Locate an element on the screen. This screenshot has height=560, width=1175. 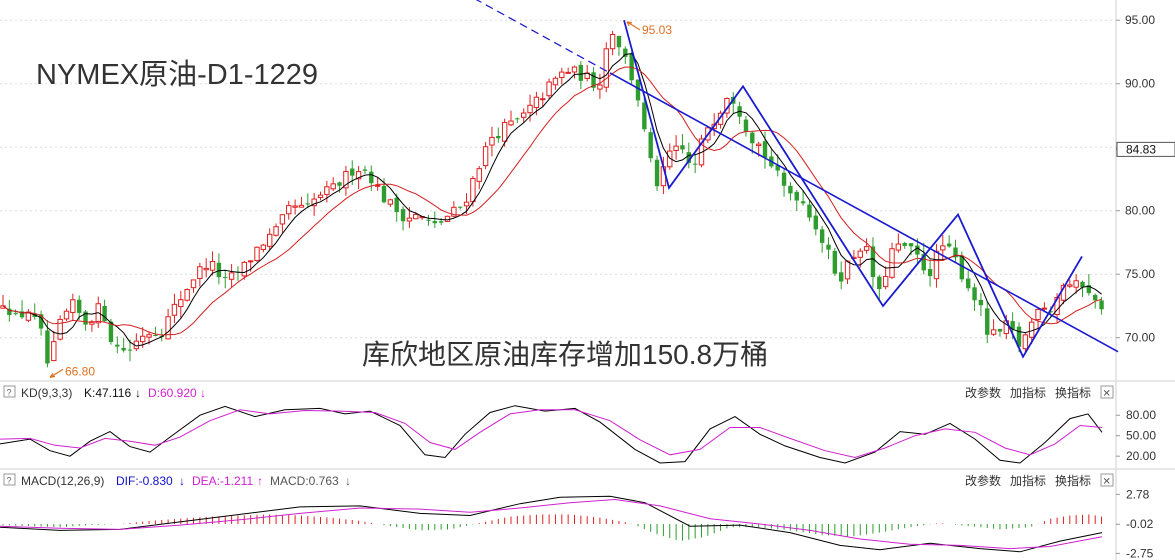
kd-close-icon: ✕ is located at coordinates (1107, 394).